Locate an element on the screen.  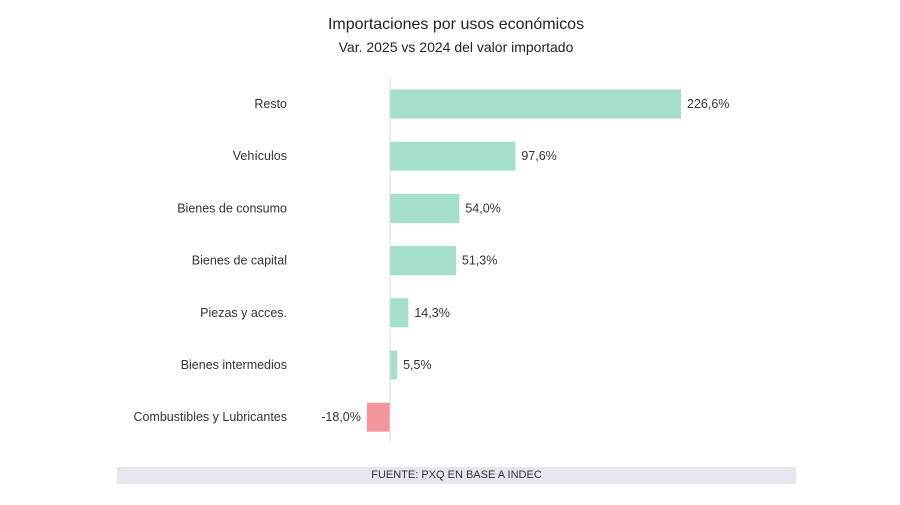
category-label: Piezas y acces. is located at coordinates (243, 313).